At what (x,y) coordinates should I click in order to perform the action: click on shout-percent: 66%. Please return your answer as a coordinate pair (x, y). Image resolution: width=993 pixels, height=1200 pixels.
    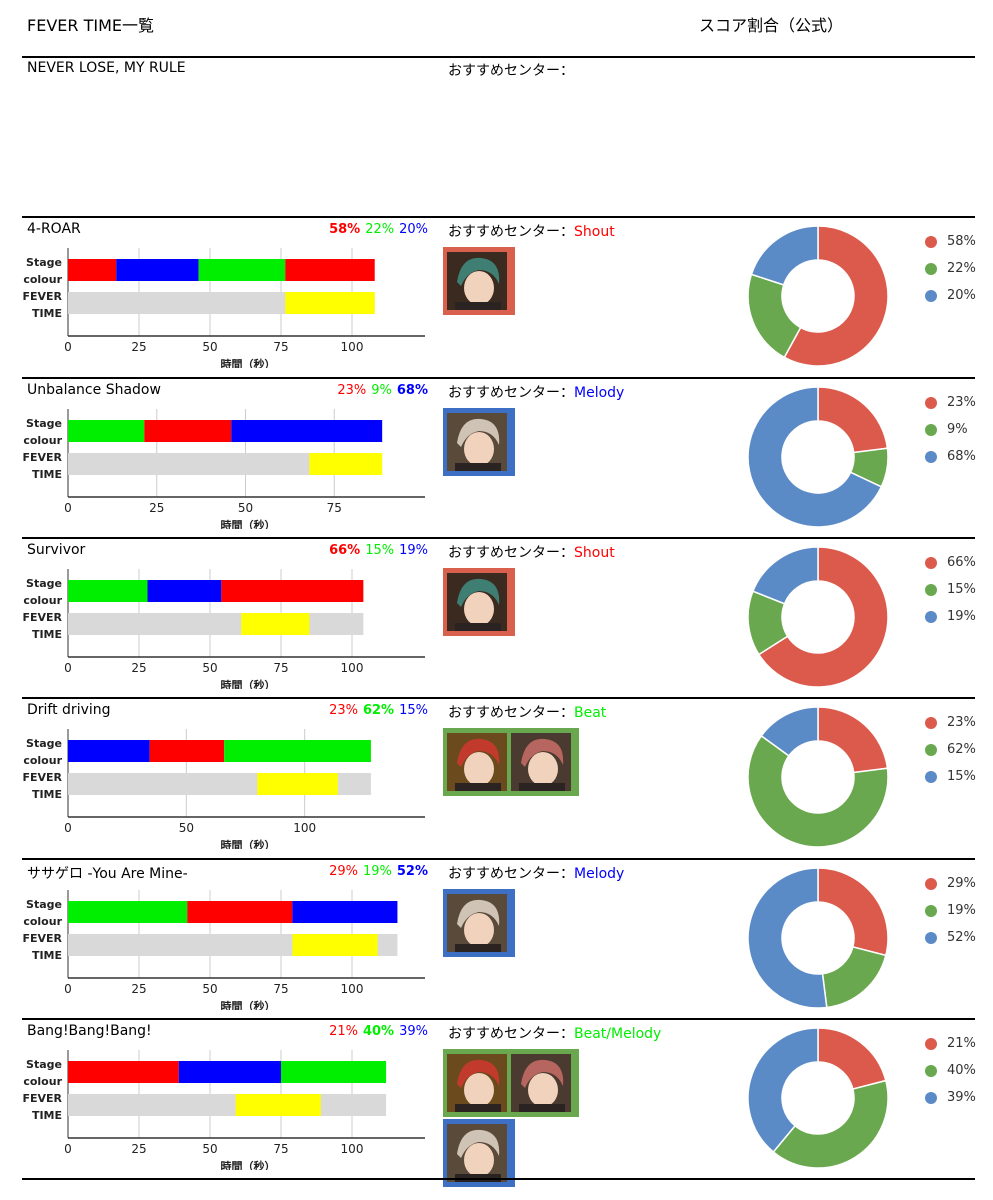
    Looking at the image, I should click on (345, 550).